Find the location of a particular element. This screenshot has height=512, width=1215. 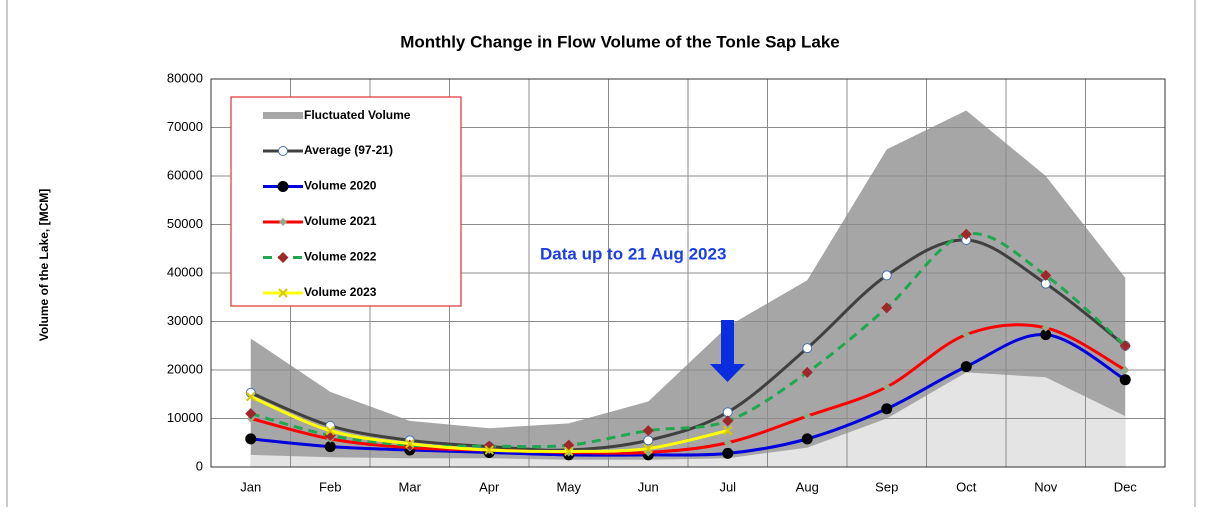

x-tick-label: Jul is located at coordinates (727, 486).